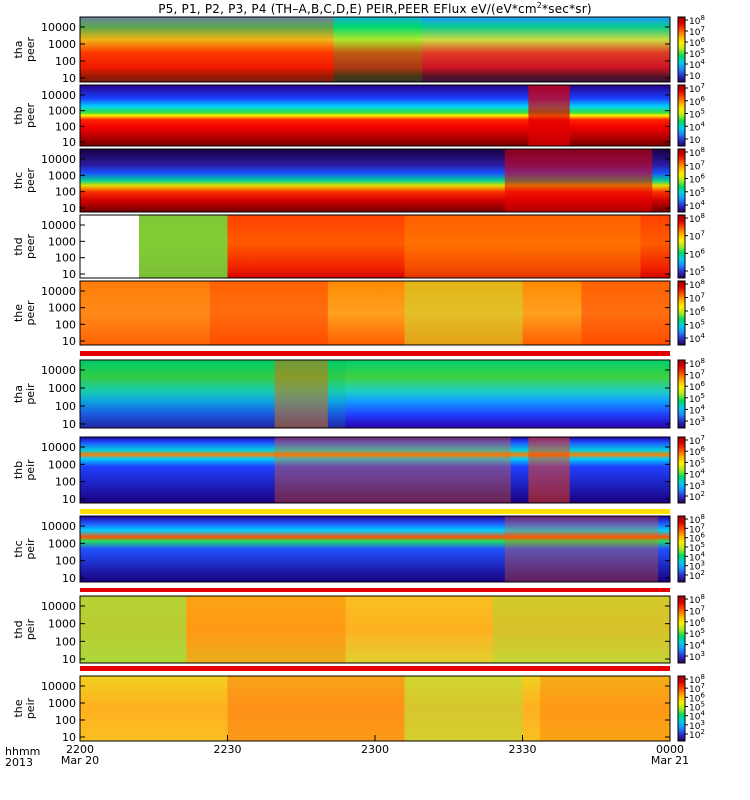 The width and height of the screenshot is (750, 800). Describe the element at coordinates (228, 749) in the screenshot. I see `x-tick-label: 2230` at that location.